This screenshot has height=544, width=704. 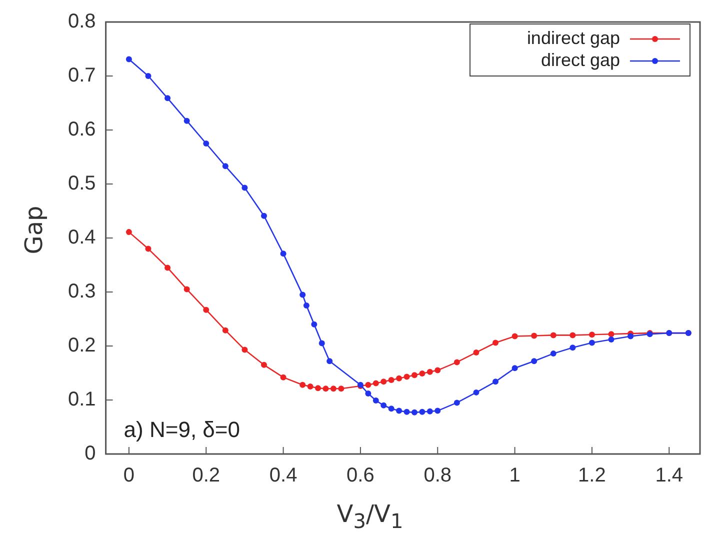 What do you see at coordinates (82, 21) in the screenshot?
I see `y-tick-label: 0.8` at bounding box center [82, 21].